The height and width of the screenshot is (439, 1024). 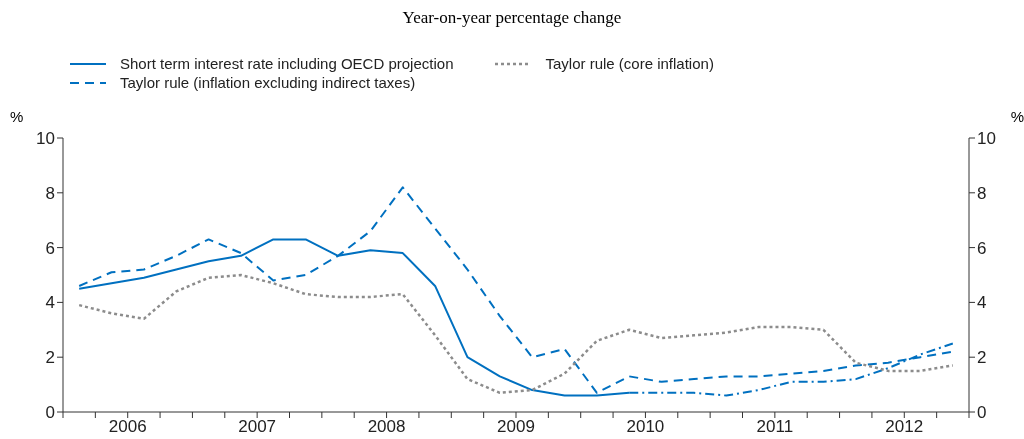 What do you see at coordinates (386, 427) in the screenshot?
I see `x-tick-label: 2008` at bounding box center [386, 427].